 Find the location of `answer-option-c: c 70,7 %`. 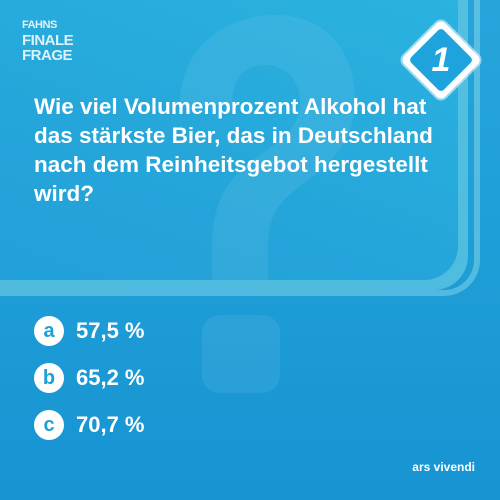

answer-option-c: c 70,7 % is located at coordinates (89, 425).